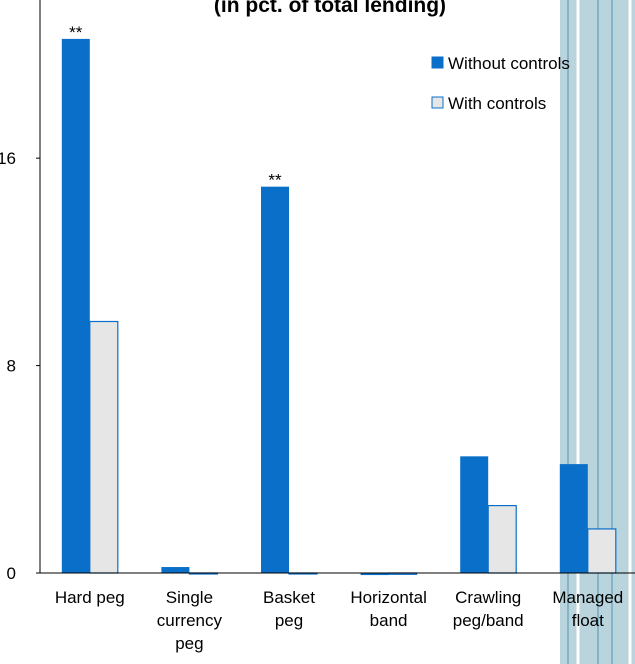 This screenshot has width=635, height=664. Describe the element at coordinates (509, 63) in the screenshot. I see `legend-label: Without controls` at that location.